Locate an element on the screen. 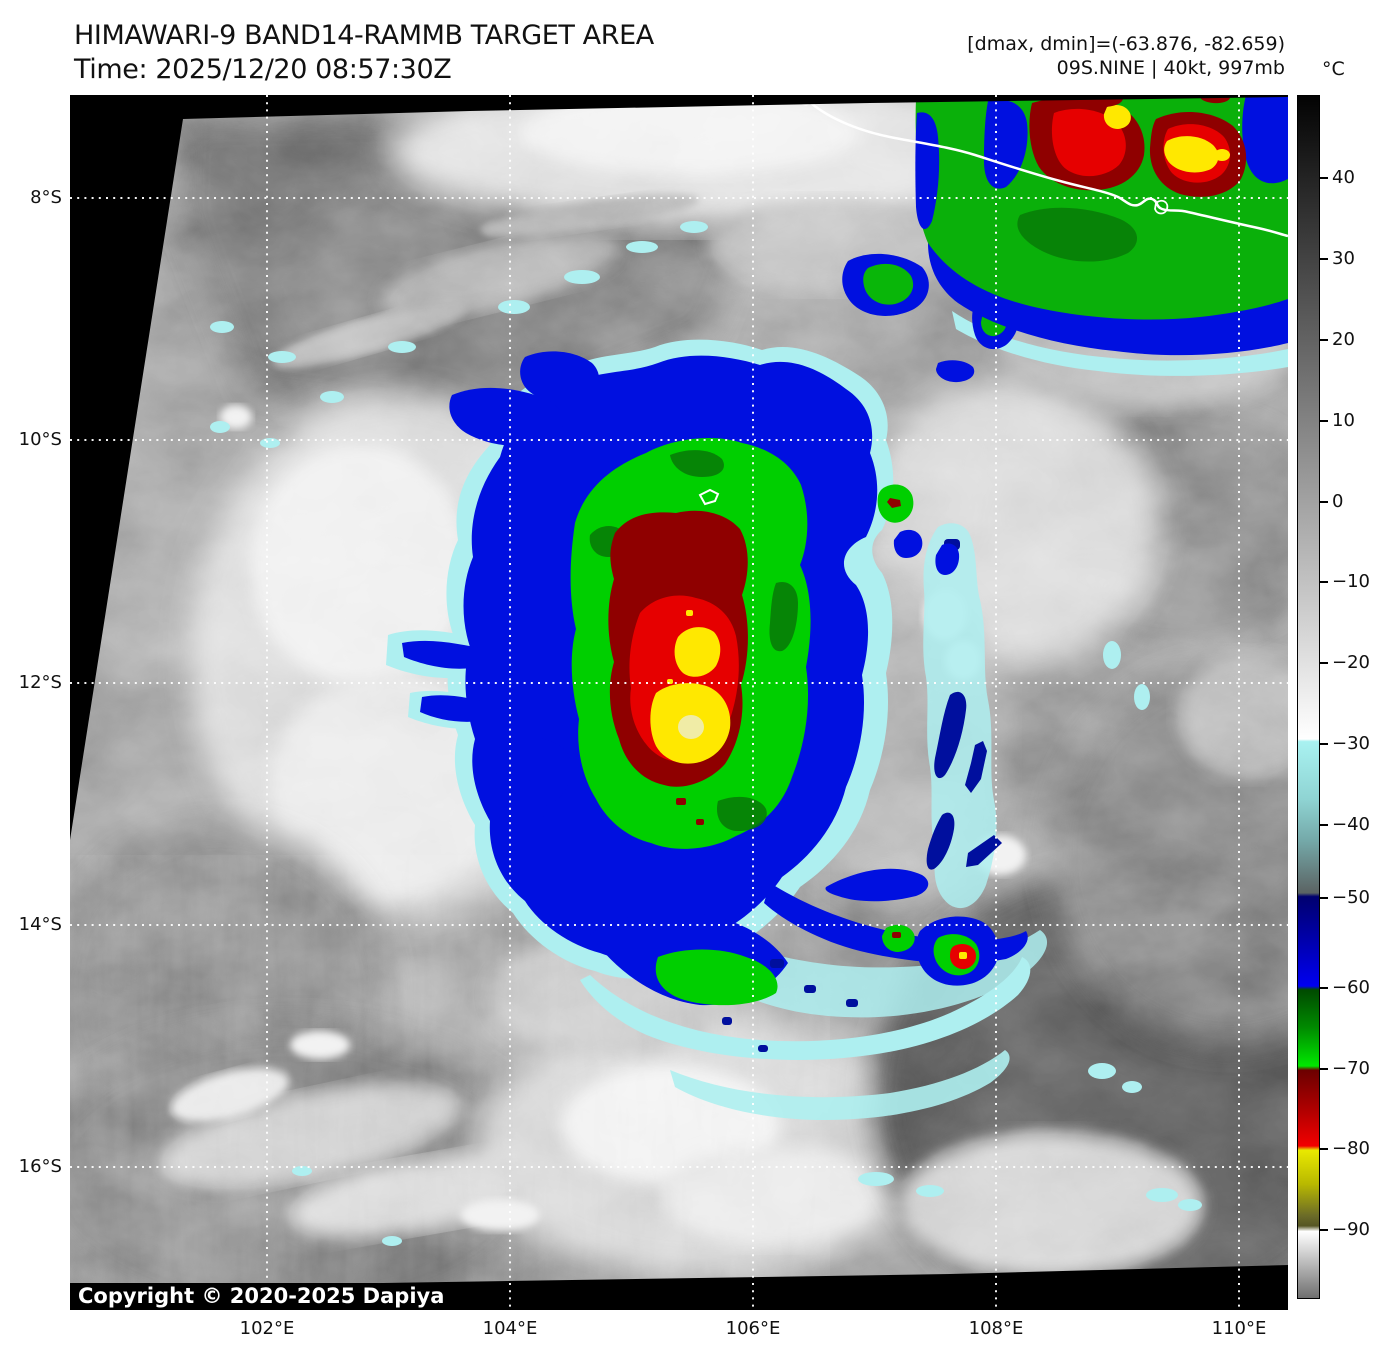  colorbar-tick-label: −50 is located at coordinates (1351, 897).